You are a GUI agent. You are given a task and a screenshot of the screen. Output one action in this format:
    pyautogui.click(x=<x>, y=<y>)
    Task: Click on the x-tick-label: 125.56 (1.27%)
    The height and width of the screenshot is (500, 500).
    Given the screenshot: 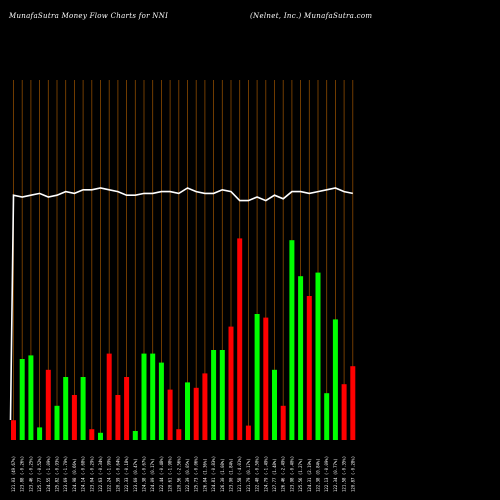 What is the action you would take?
    pyautogui.click(x=300, y=475)
    